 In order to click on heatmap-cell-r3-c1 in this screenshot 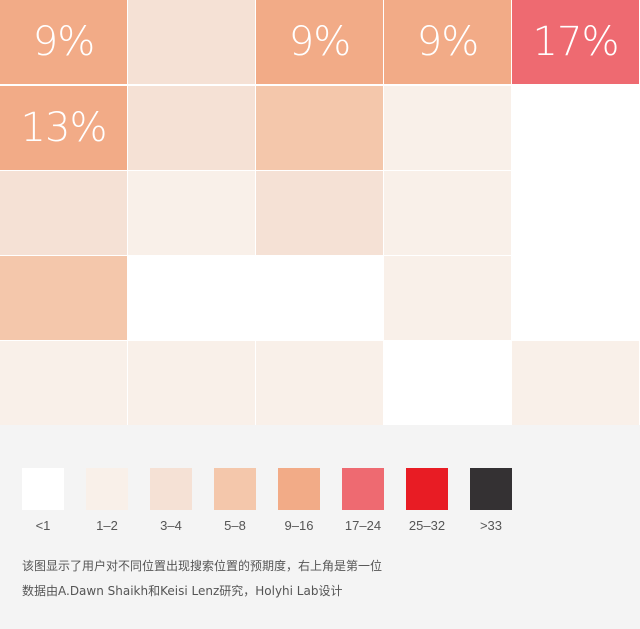, I will do `click(63, 213)`.